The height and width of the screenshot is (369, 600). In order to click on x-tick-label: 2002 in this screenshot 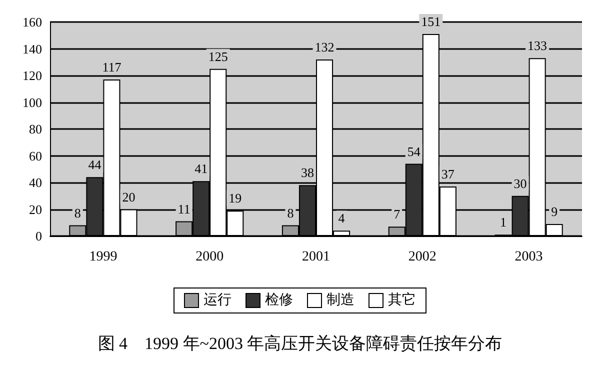, I will do `click(422, 257)`.